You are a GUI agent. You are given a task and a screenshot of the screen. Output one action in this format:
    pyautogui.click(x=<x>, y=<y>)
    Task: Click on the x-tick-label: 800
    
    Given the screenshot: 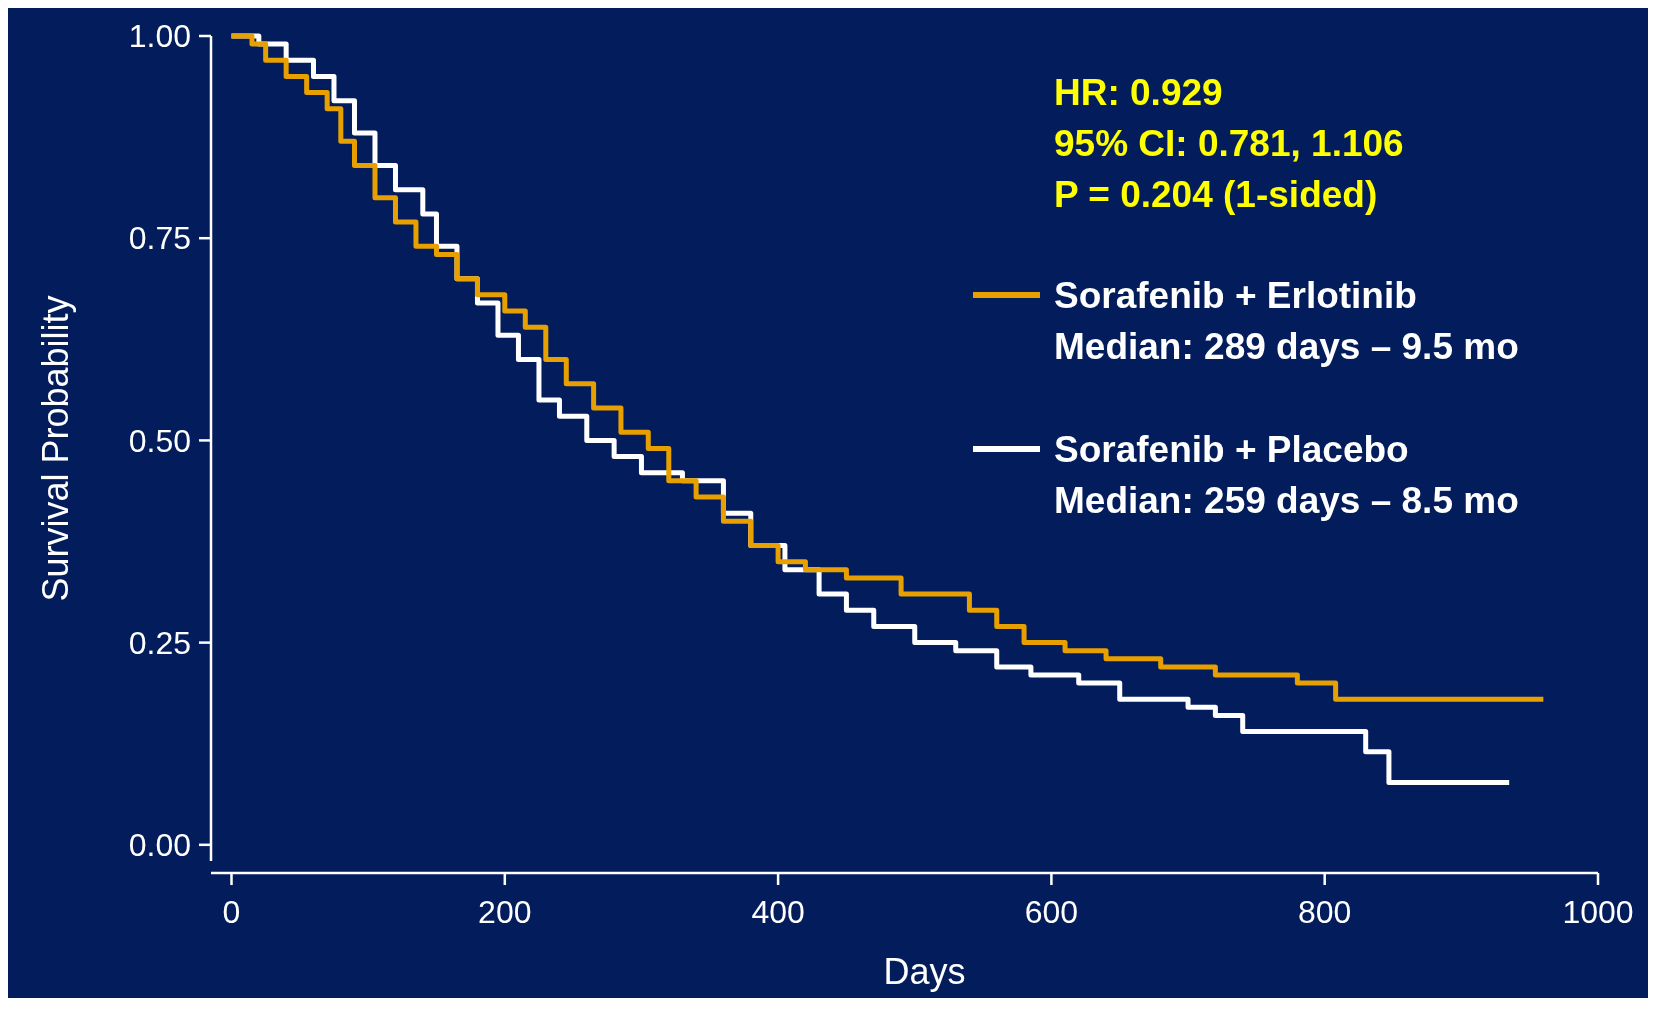 What is the action you would take?
    pyautogui.click(x=1325, y=912)
    